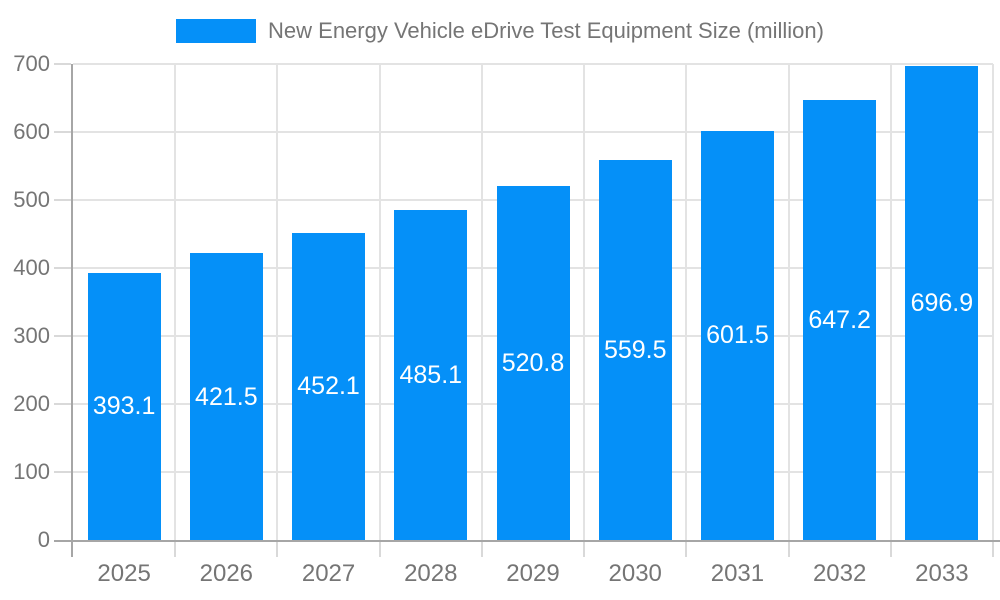 The width and height of the screenshot is (1000, 600). I want to click on legend-swatch, so click(216, 31).